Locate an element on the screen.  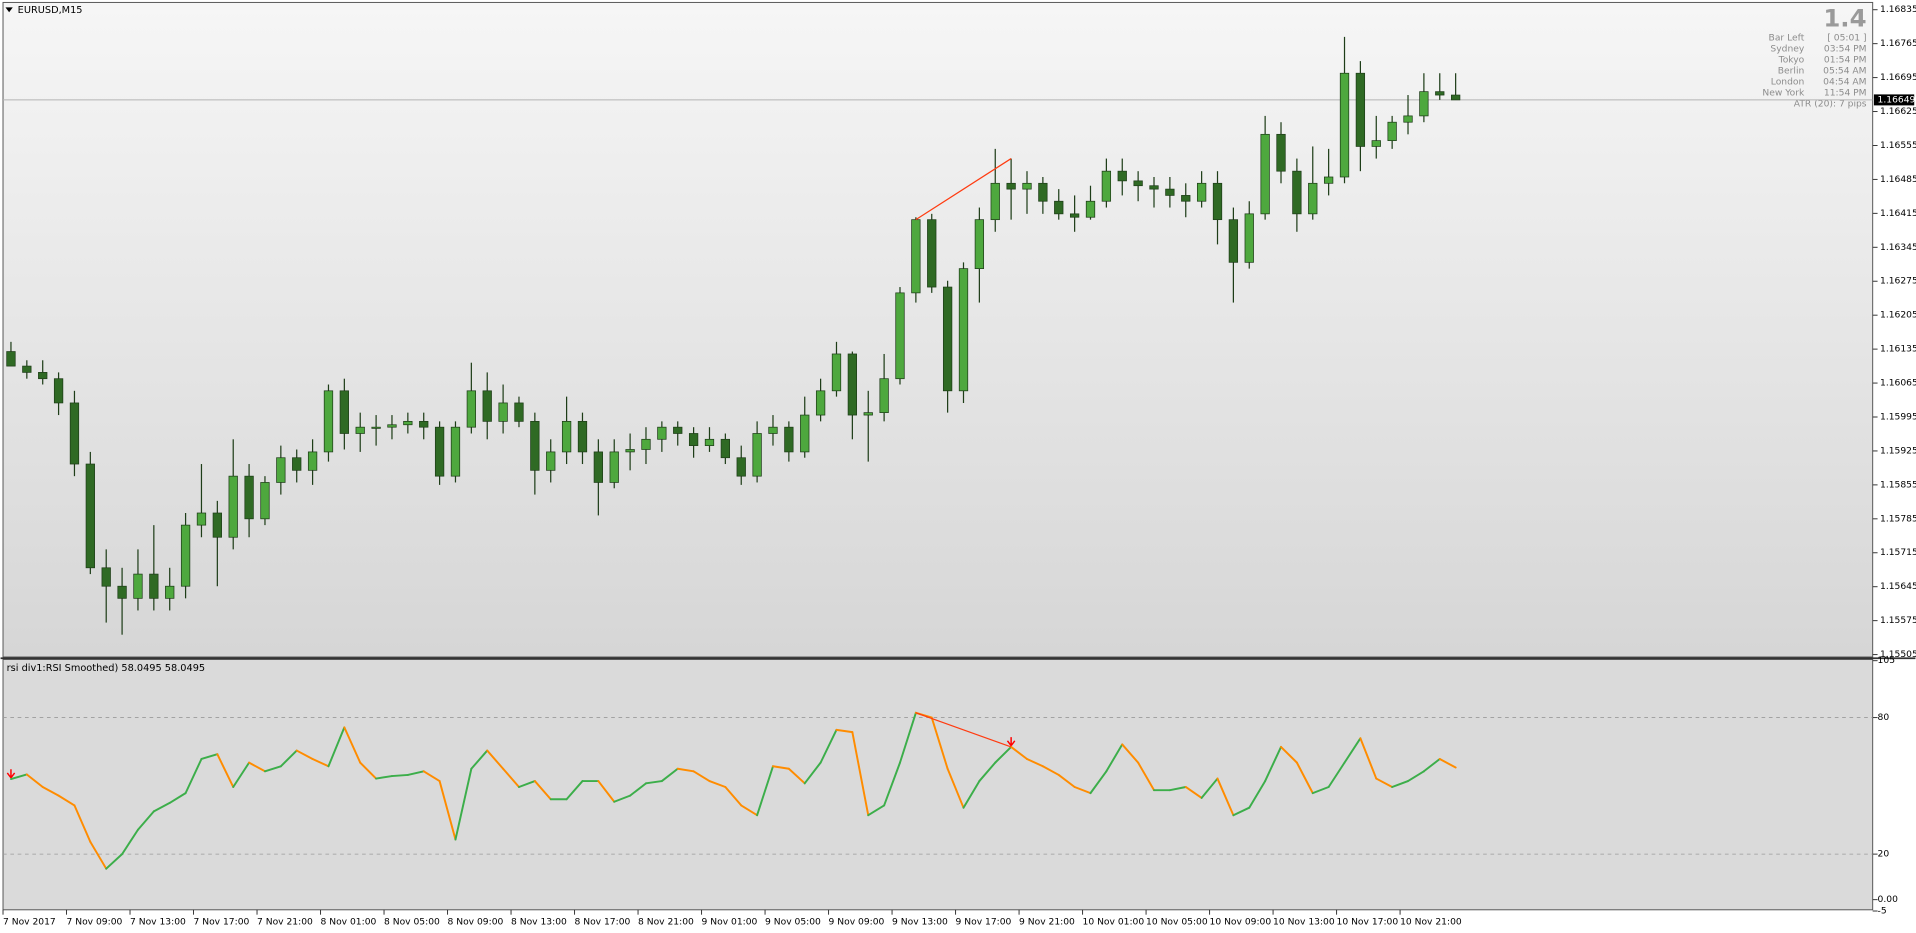
menu-arrow is located at coordinates (9, 10).